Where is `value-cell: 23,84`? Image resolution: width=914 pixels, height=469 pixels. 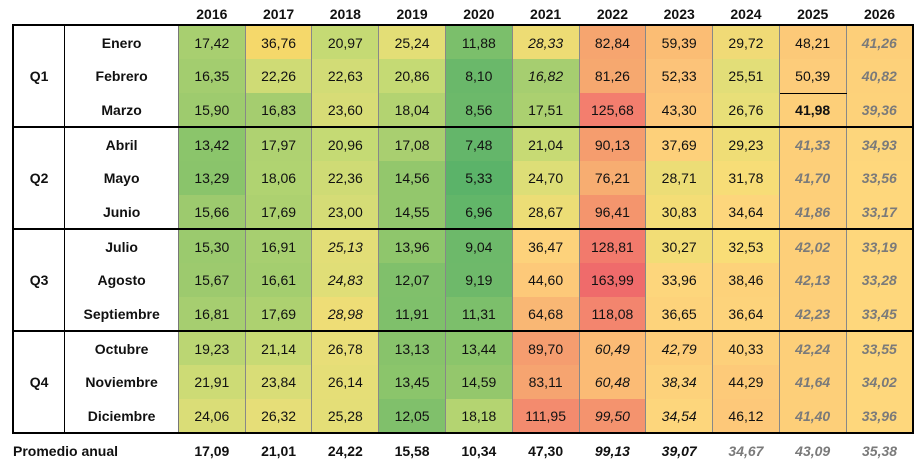 value-cell: 23,84 is located at coordinates (279, 382).